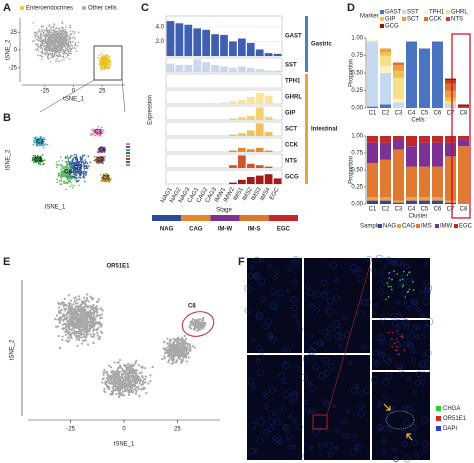  I want to click on x-axis-label: tSNE_1, so click(73, 100).